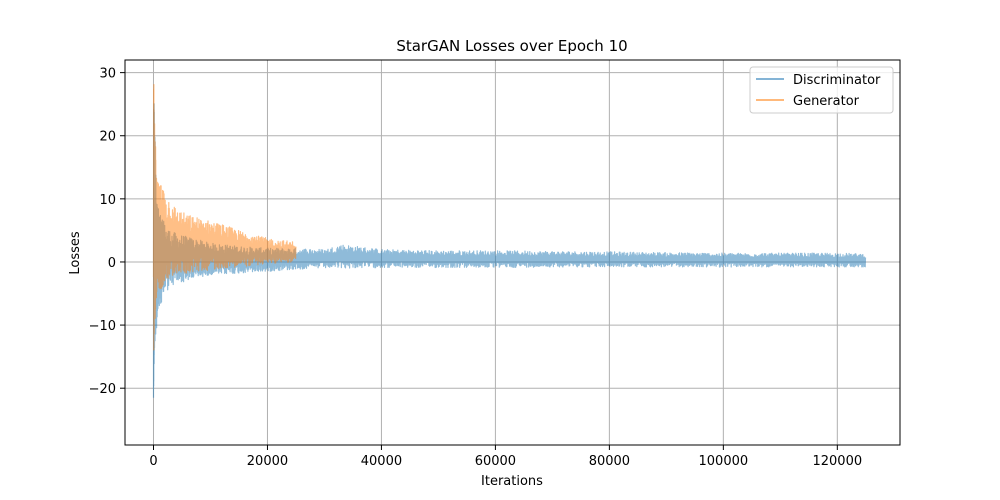 The image size is (1000, 500). I want to click on y-axis-label: Losses, so click(75, 253).